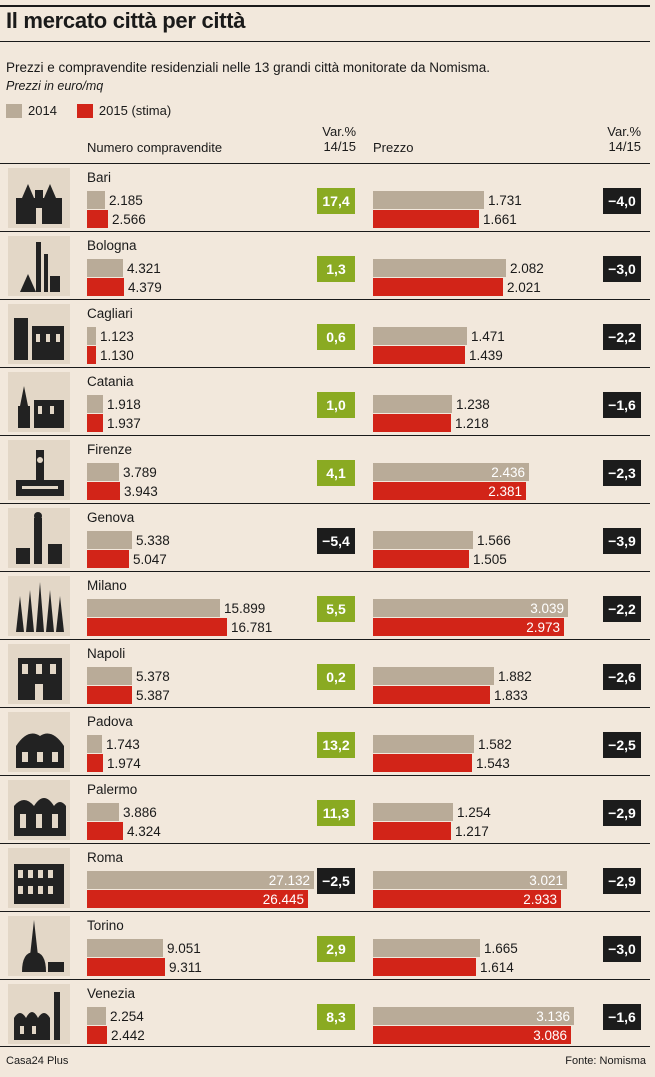  Describe the element at coordinates (325, 41) in the screenshot. I see `title-rule` at that location.